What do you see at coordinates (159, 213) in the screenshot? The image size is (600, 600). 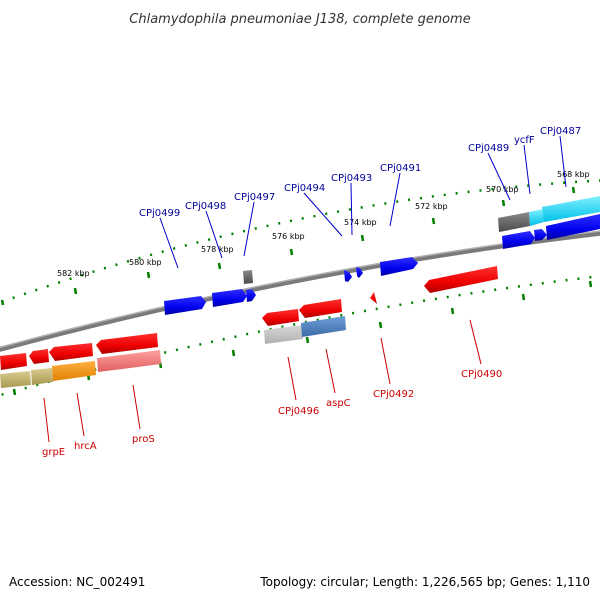 I see `label-cpj0499: CPj0499` at bounding box center [159, 213].